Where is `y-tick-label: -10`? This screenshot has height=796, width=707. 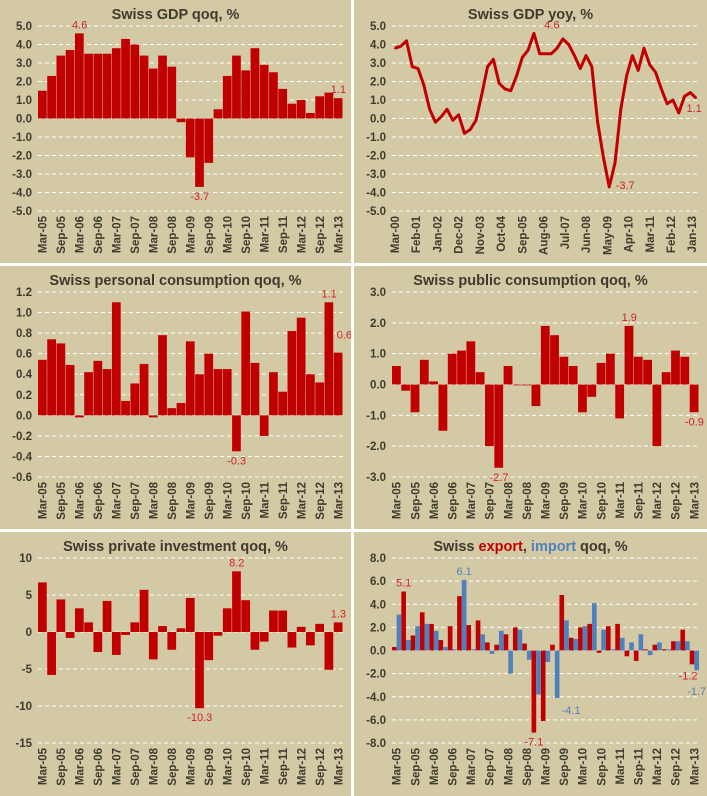 y-tick-label: -10 is located at coordinates (23, 707).